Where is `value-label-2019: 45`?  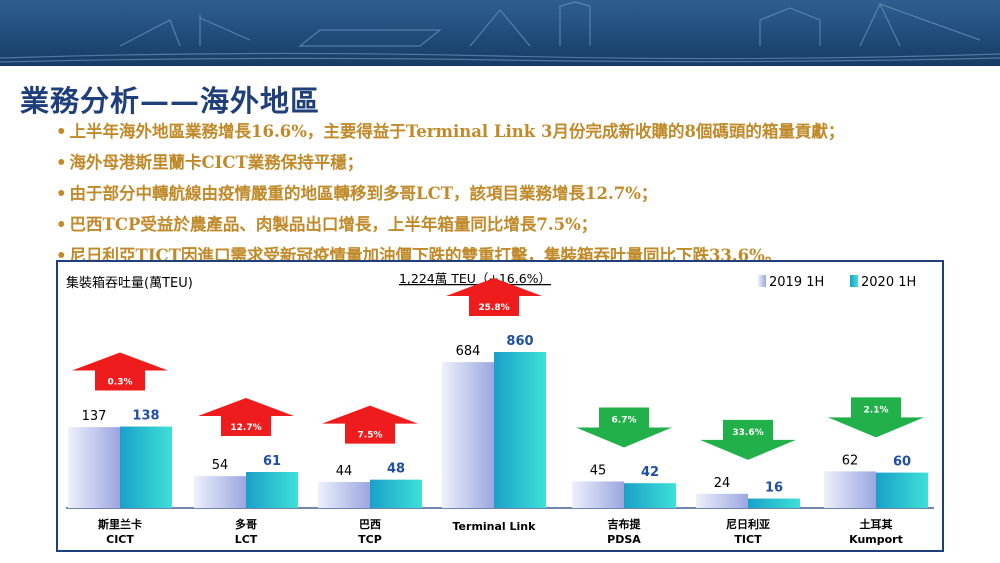 value-label-2019: 45 is located at coordinates (598, 470).